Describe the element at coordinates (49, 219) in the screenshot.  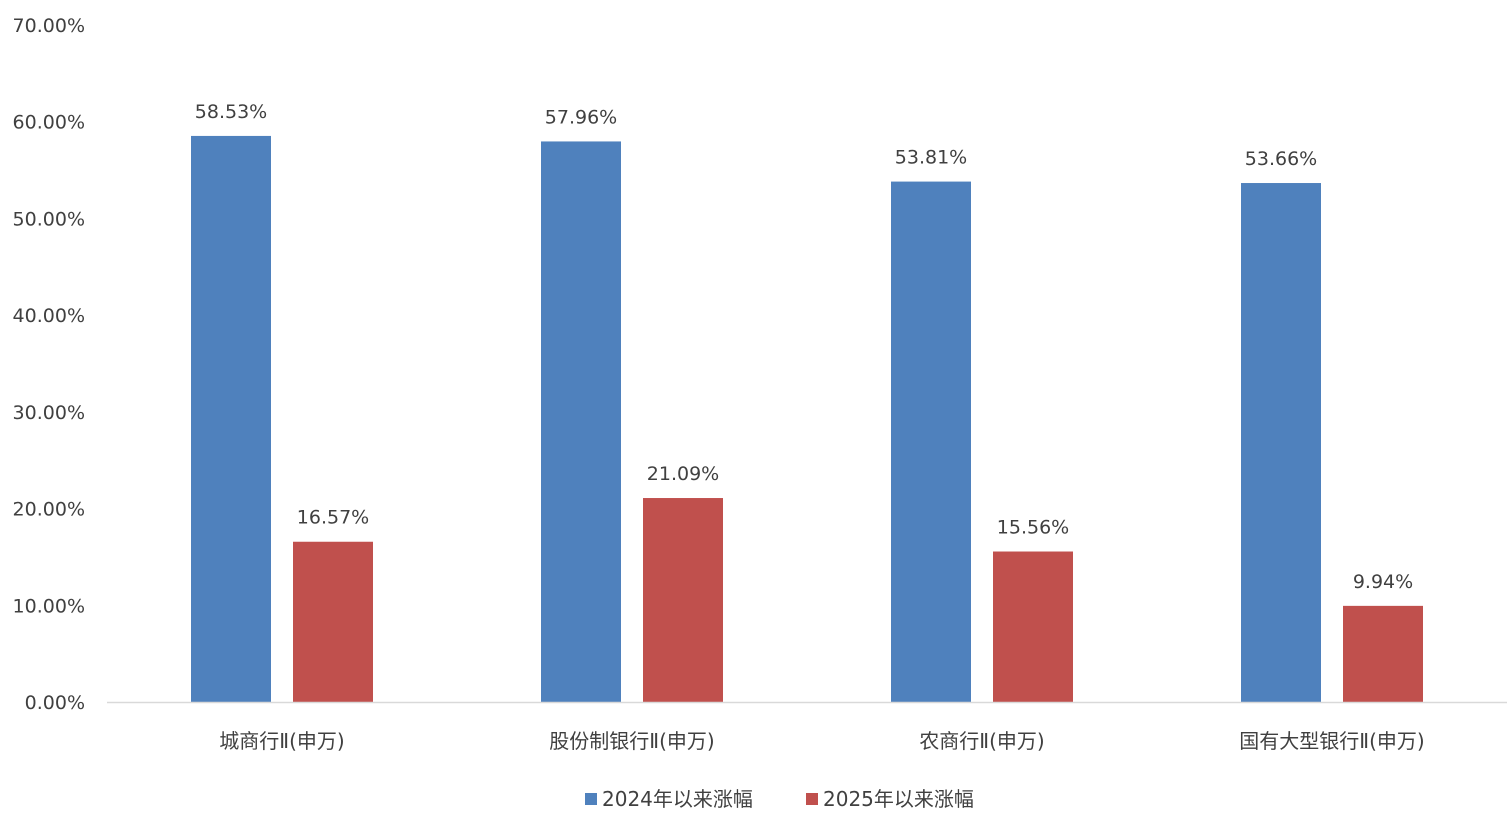
I see `y-tick-label: 50.00%` at that location.